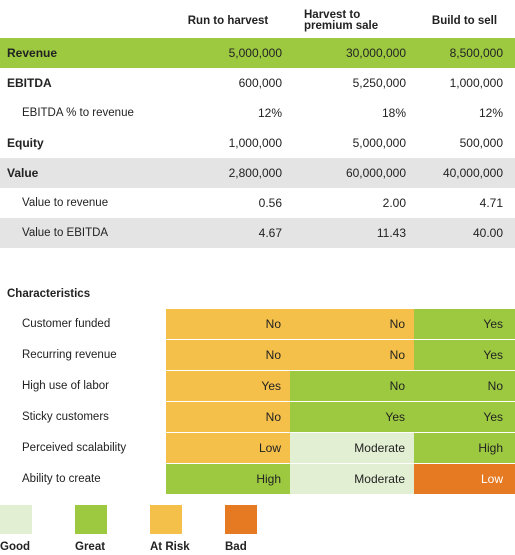 The height and width of the screenshot is (555, 515). Describe the element at coordinates (69, 355) in the screenshot. I see `characteristic-label: Recurring revenue` at that location.